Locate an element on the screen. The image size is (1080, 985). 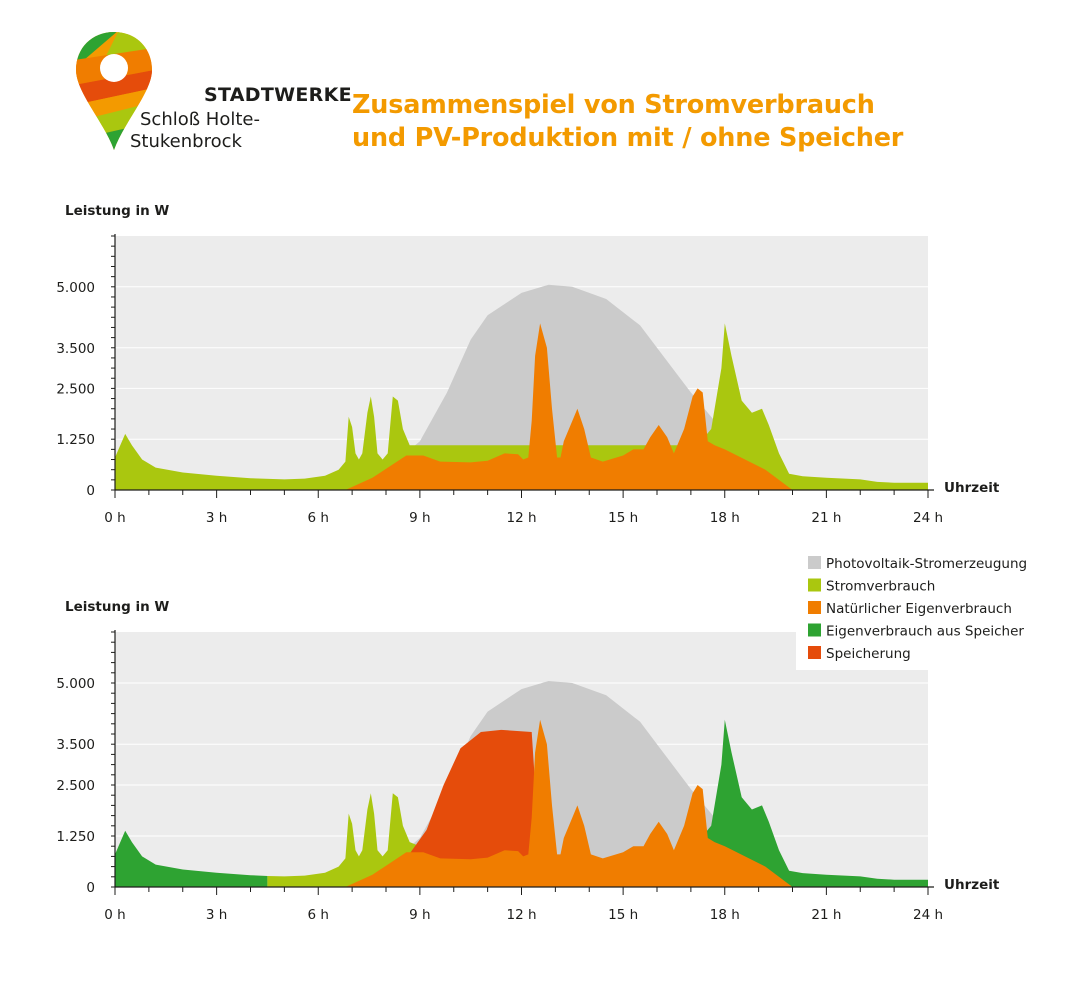
area-speicherung is located at coordinates (474, 808).